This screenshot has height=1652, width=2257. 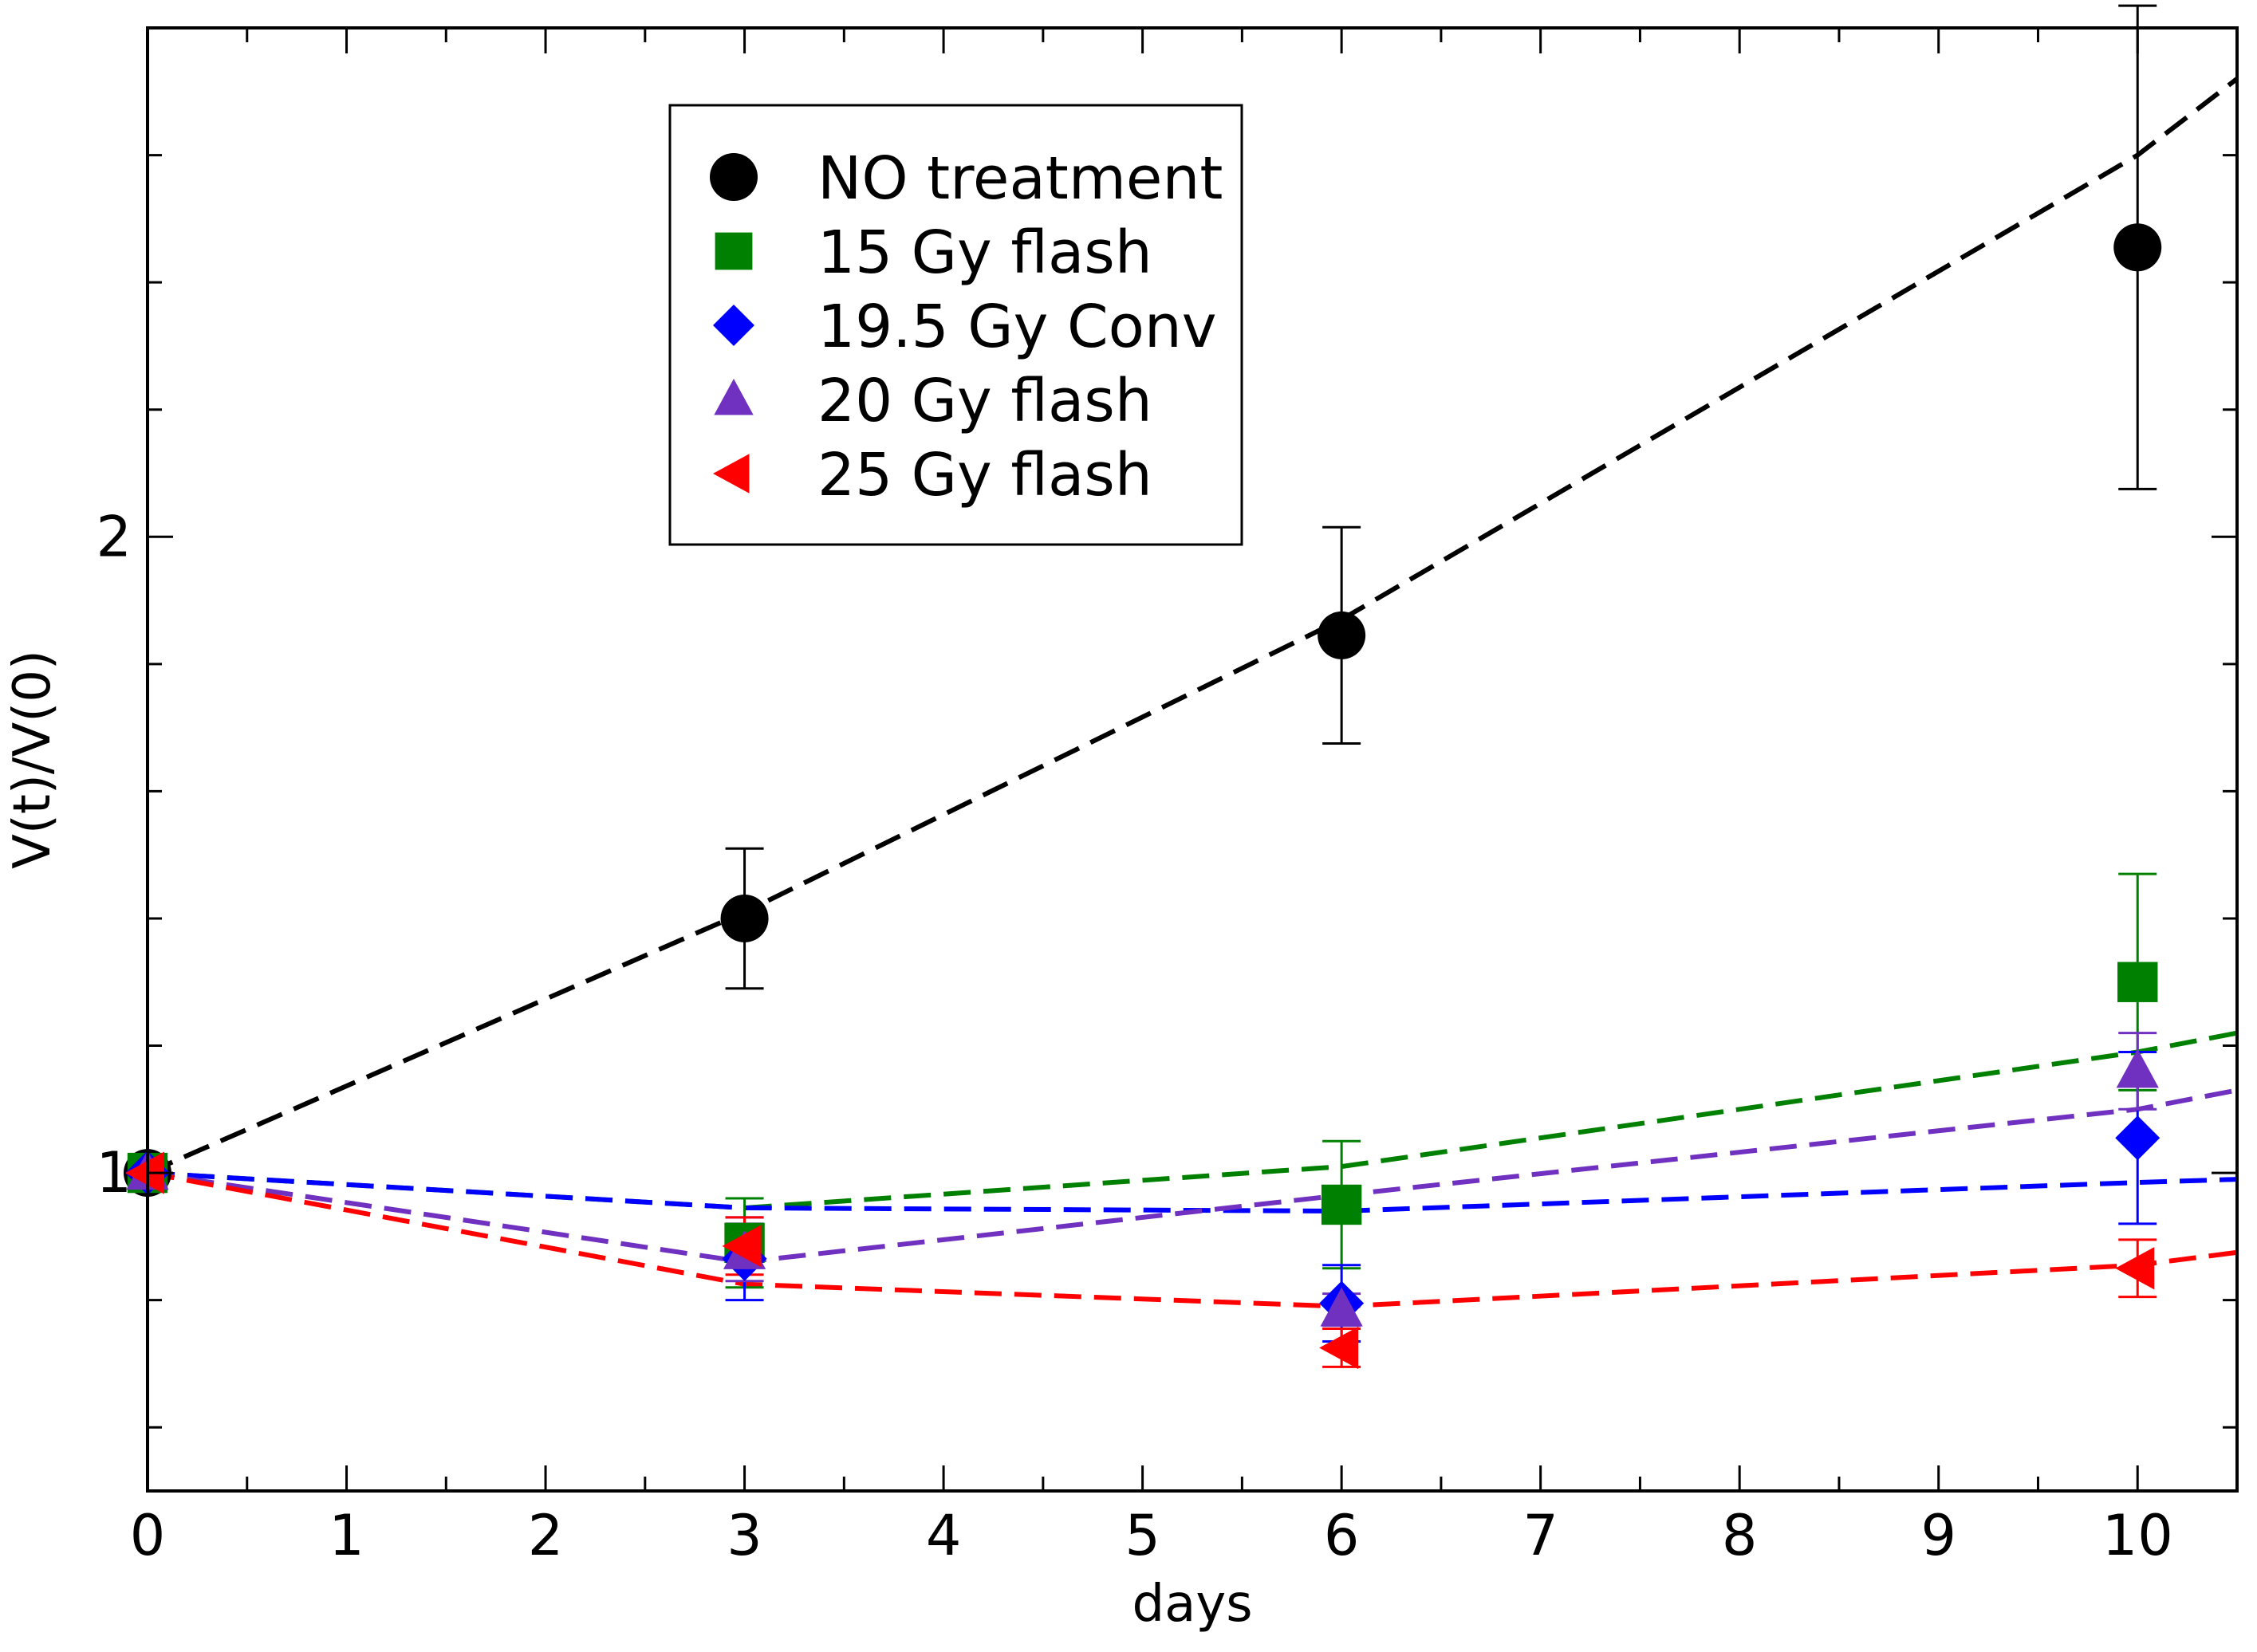 I want to click on legend-label: 19.5 Gy Conv, so click(x=1017, y=327).